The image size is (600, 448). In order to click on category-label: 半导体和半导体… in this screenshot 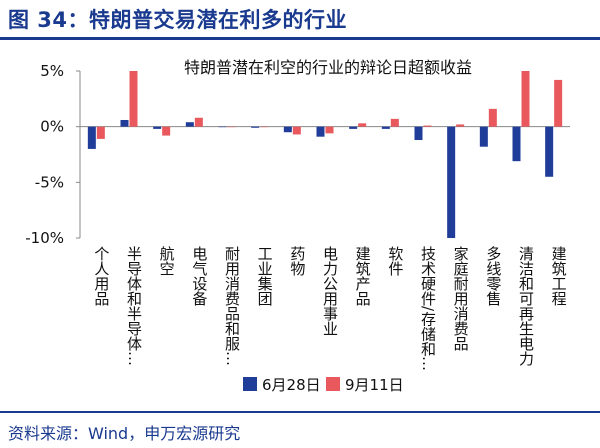, I will do `click(134, 306)`.